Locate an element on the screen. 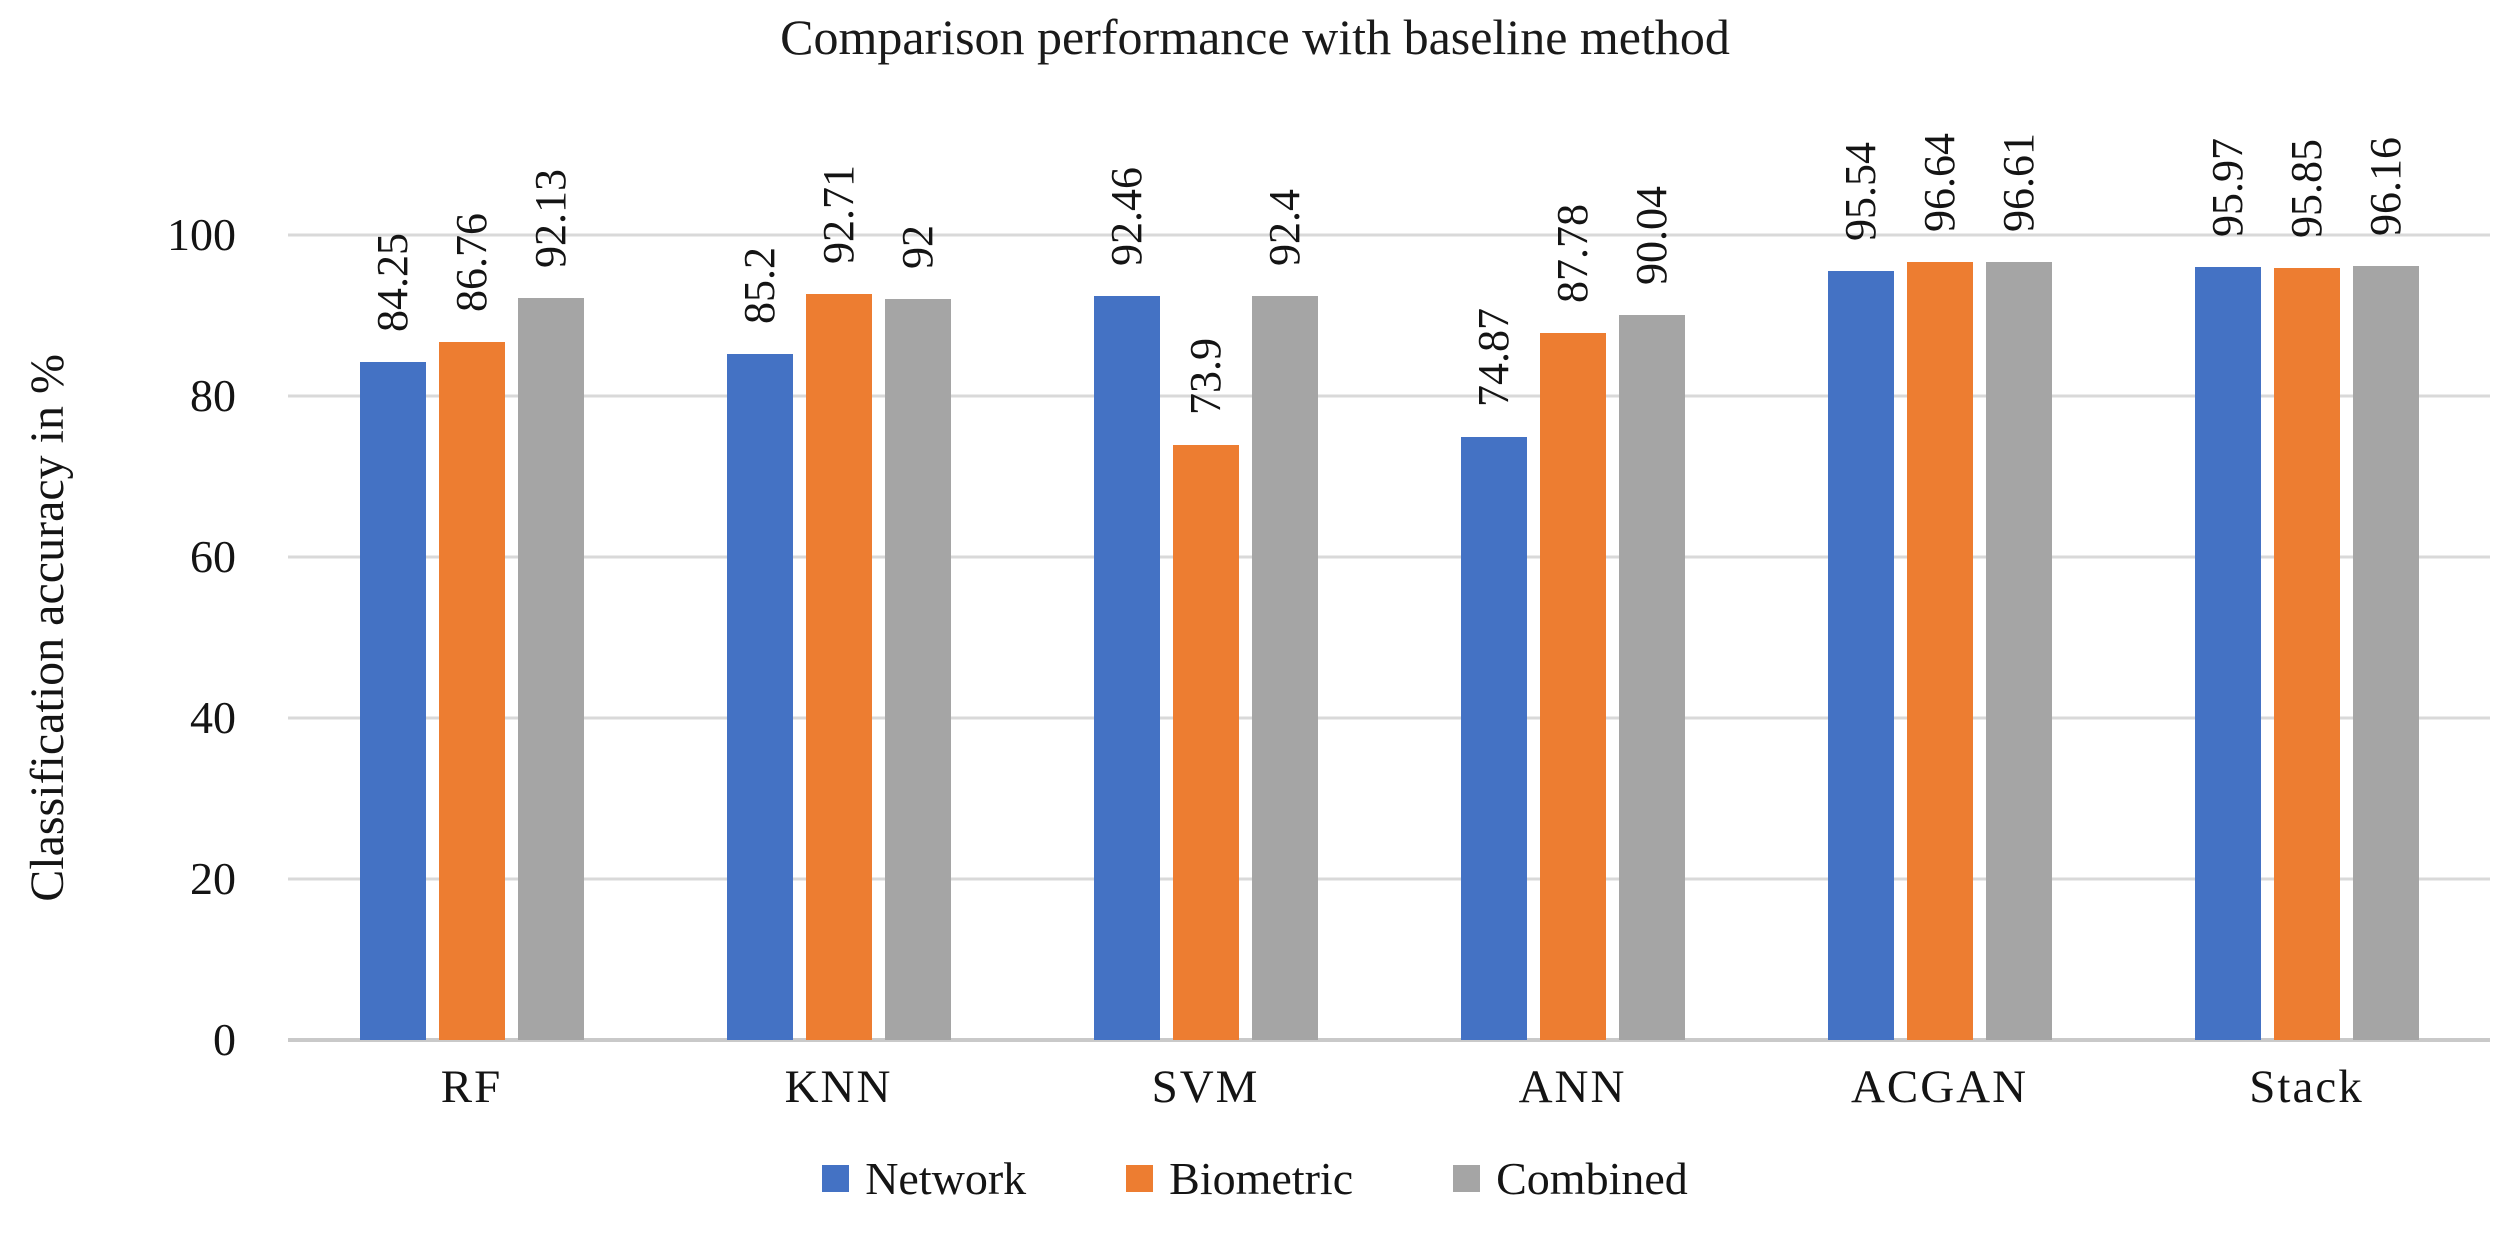 The width and height of the screenshot is (2510, 1259). legend-item-biometric: Biometric is located at coordinates (1239, 1178).